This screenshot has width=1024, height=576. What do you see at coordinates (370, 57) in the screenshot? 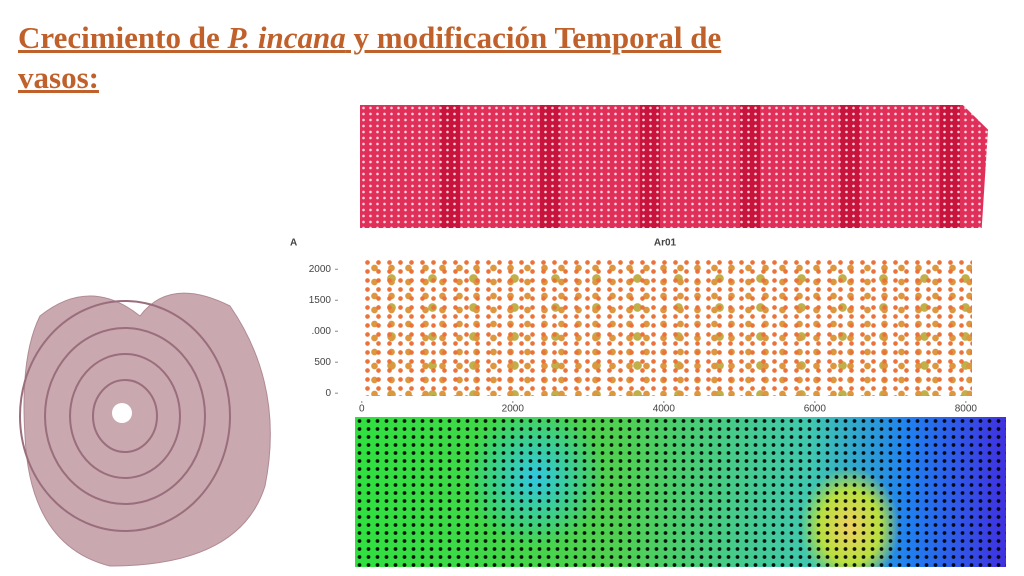
I see `title-text: y modificación Temporal de vasos:` at bounding box center [370, 57].